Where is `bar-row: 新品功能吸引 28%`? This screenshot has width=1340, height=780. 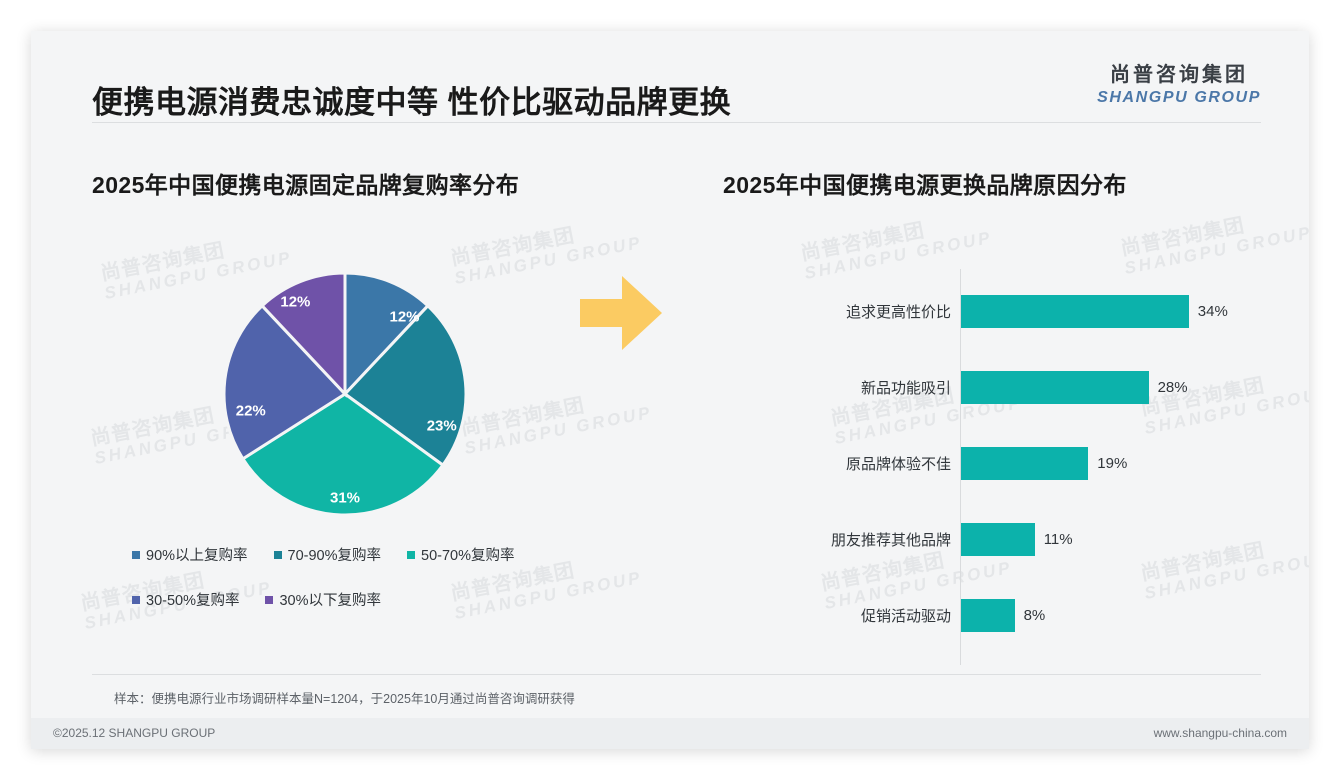
bar-row: 新品功能吸引 28% is located at coordinates (993, 387).